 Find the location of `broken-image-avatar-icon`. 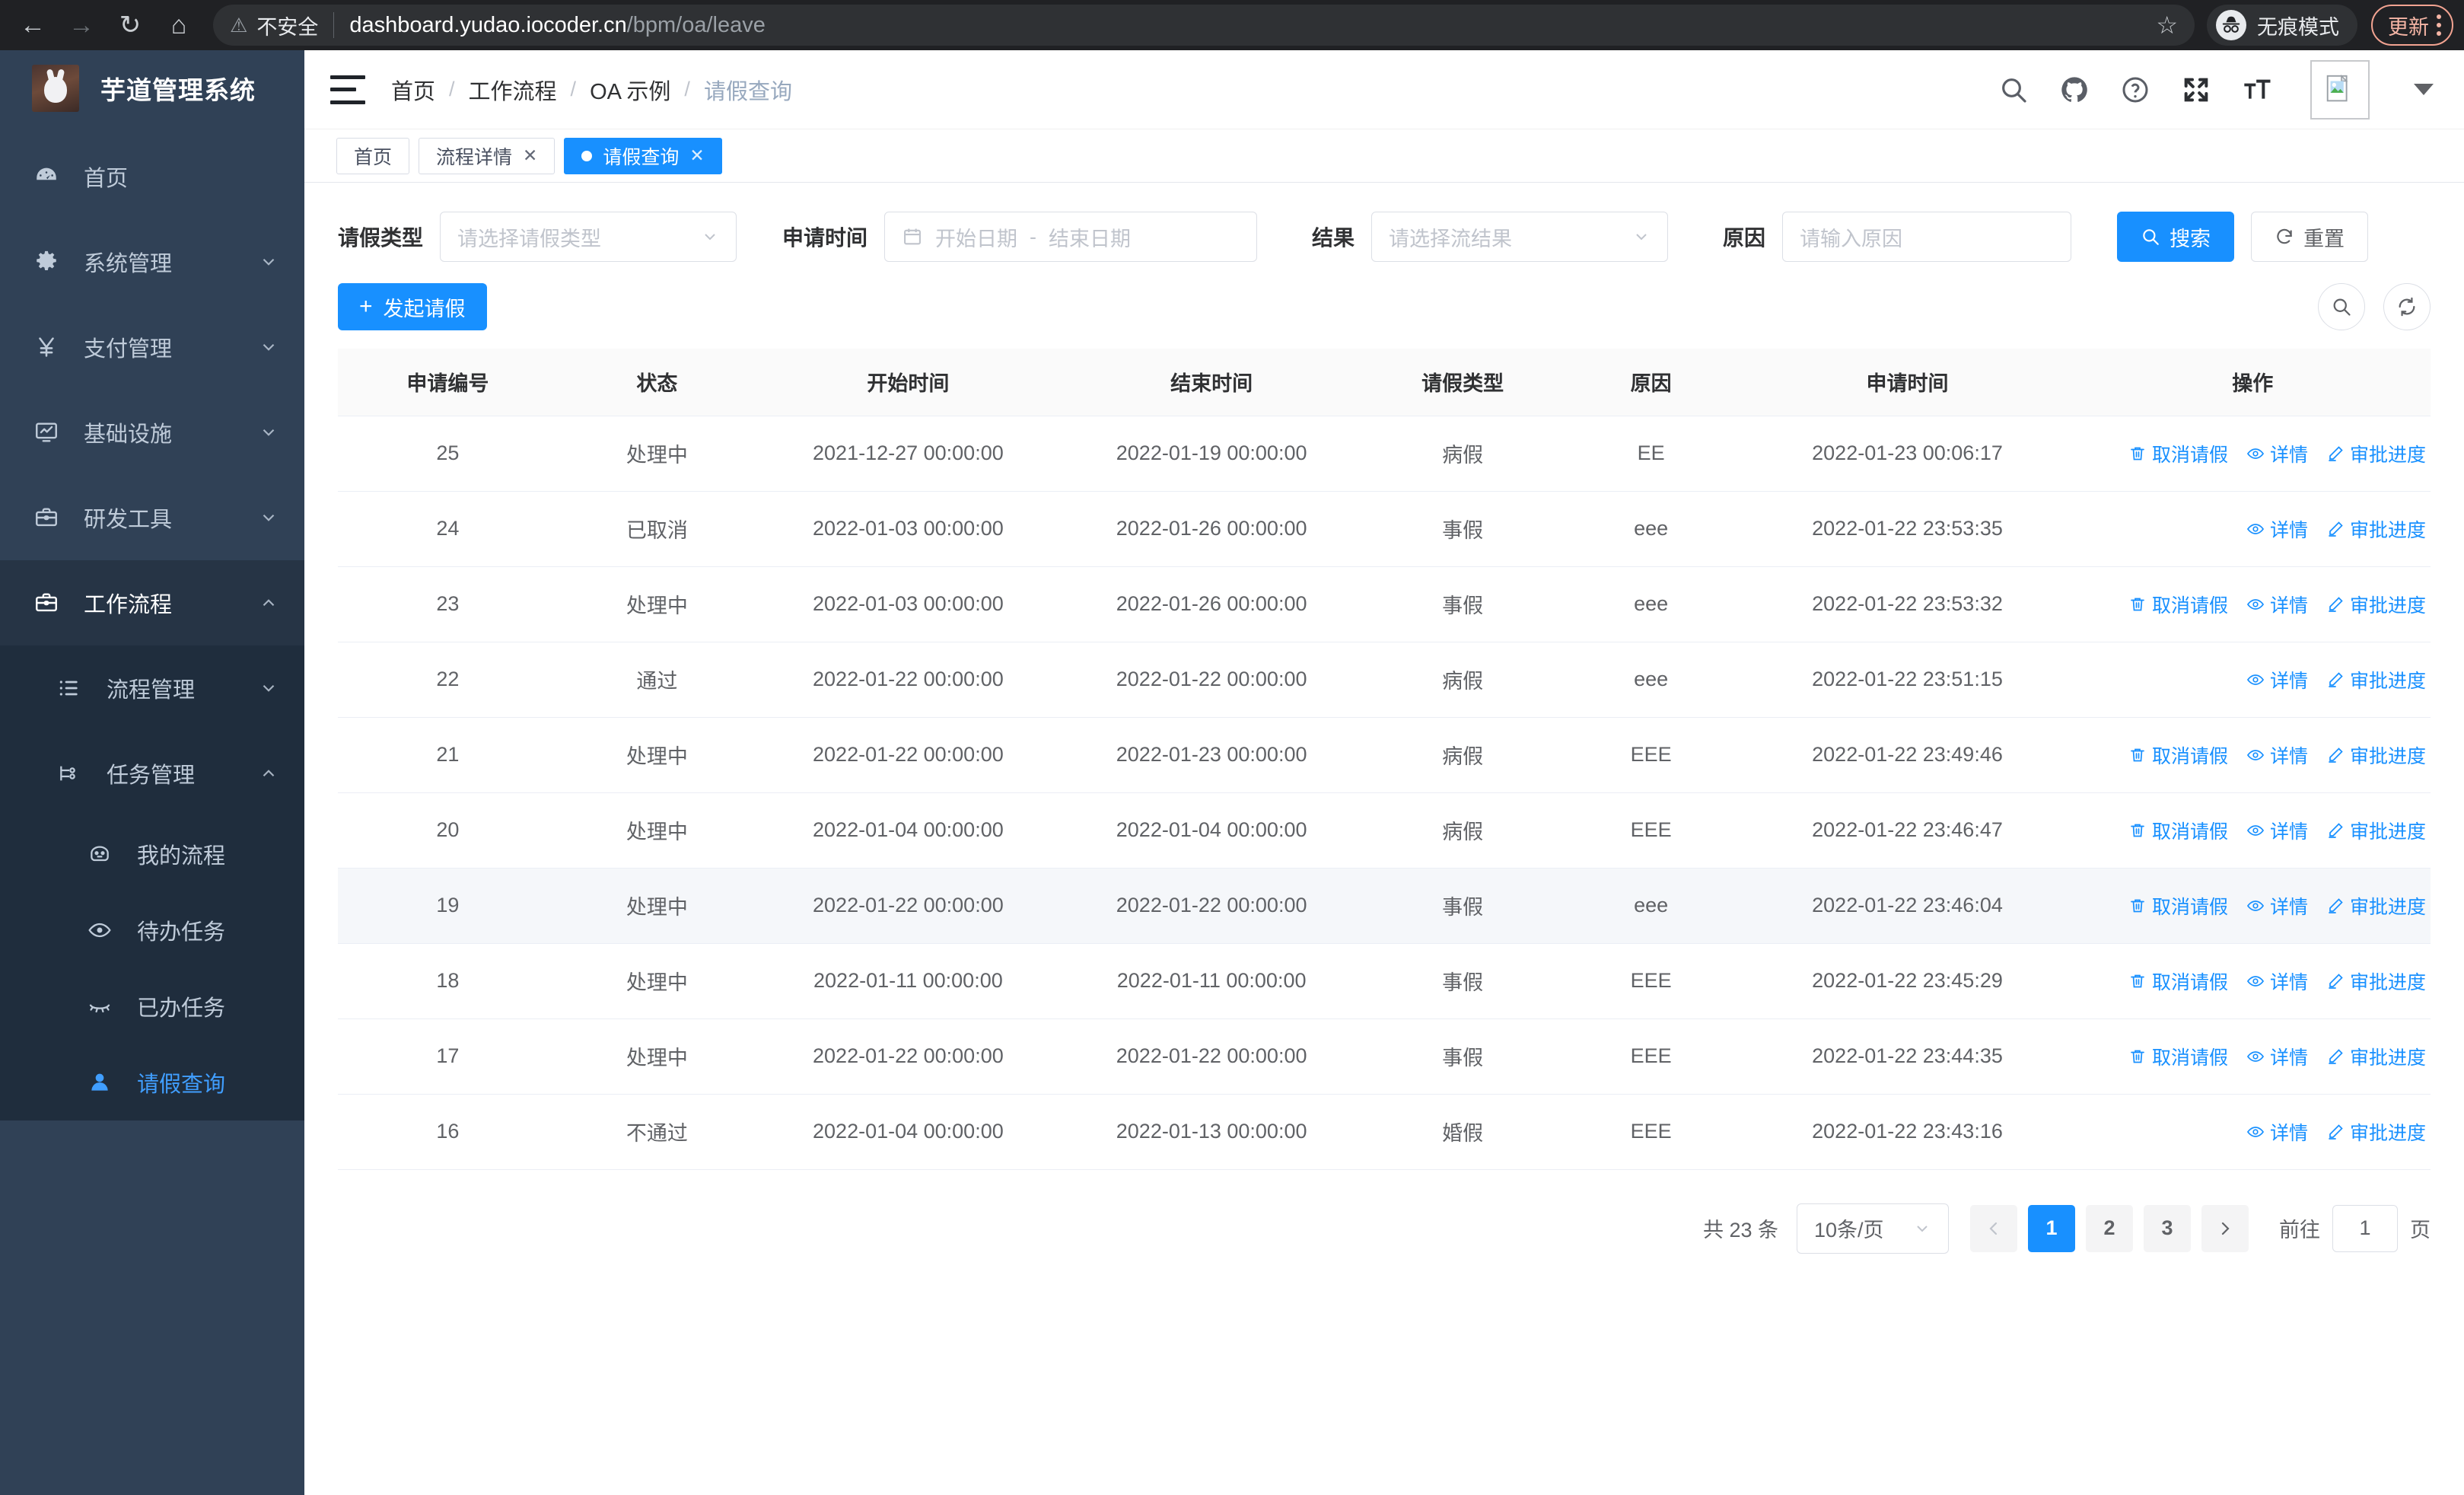

broken-image-avatar-icon is located at coordinates (2340, 90).